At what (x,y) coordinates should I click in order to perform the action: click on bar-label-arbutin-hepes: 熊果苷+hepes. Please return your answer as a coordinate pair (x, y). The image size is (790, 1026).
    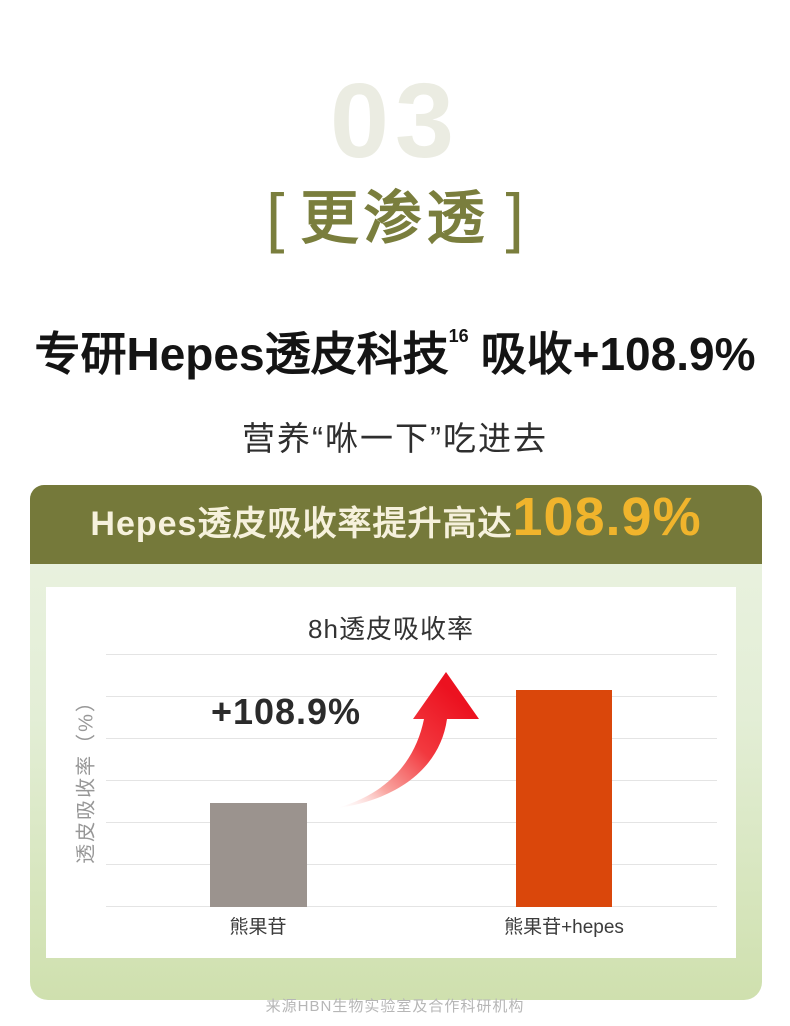
    Looking at the image, I should click on (564, 927).